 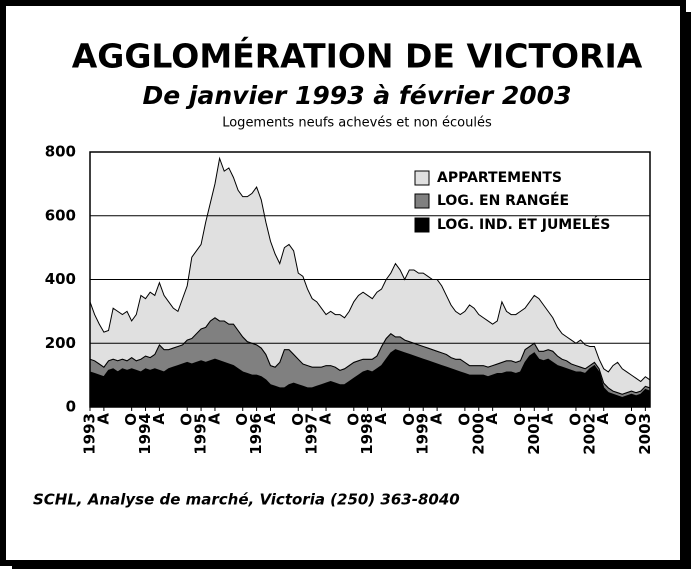 What do you see at coordinates (423, 434) in the screenshot?
I see `x-tick-label: 1999` at bounding box center [423, 434].